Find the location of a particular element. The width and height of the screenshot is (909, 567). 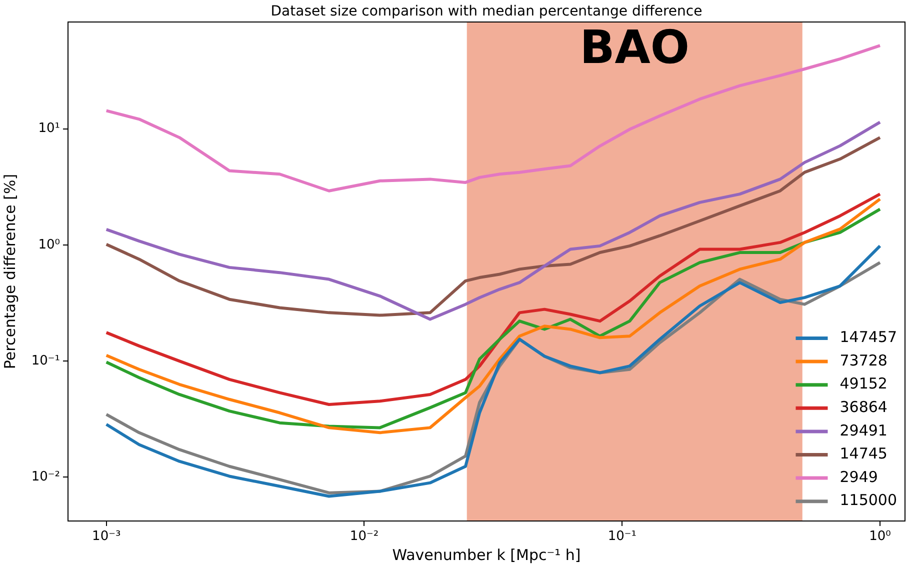

y-tick-label: 10⁰ is located at coordinates (49, 244).